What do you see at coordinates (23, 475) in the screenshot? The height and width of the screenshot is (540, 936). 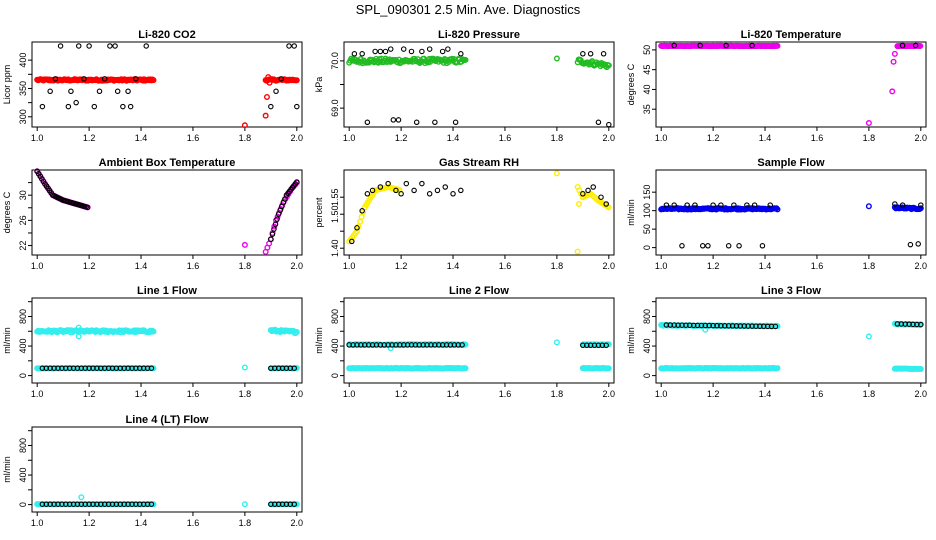 I see `y-tick-label: 400` at bounding box center [23, 475].